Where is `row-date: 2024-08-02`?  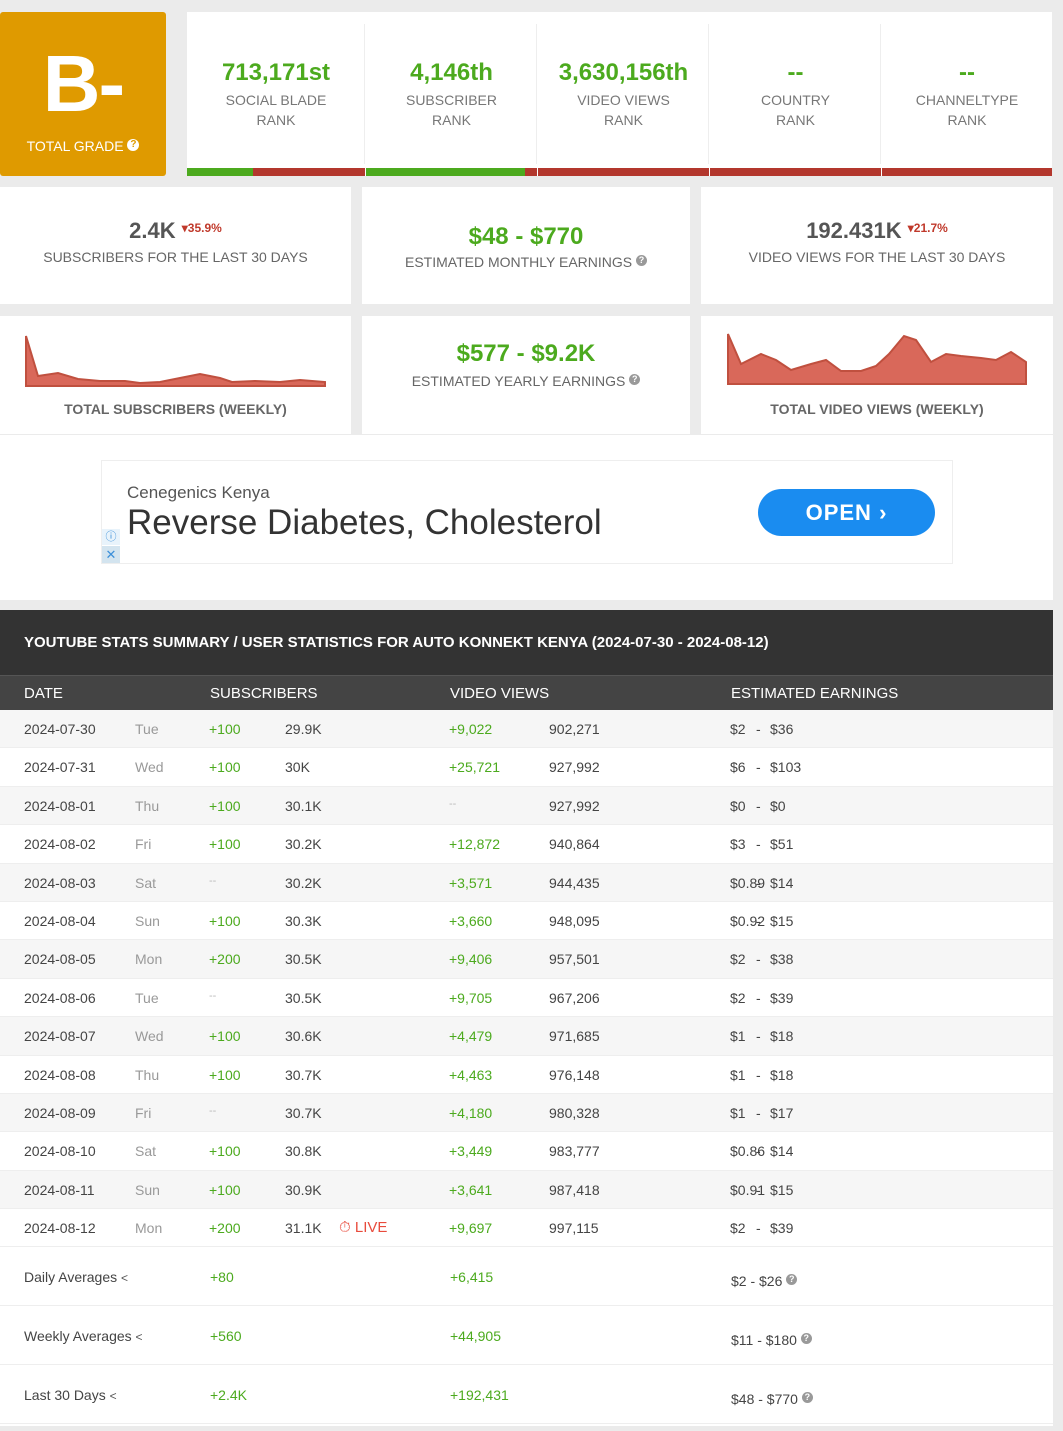 row-date: 2024-08-02 is located at coordinates (60, 844).